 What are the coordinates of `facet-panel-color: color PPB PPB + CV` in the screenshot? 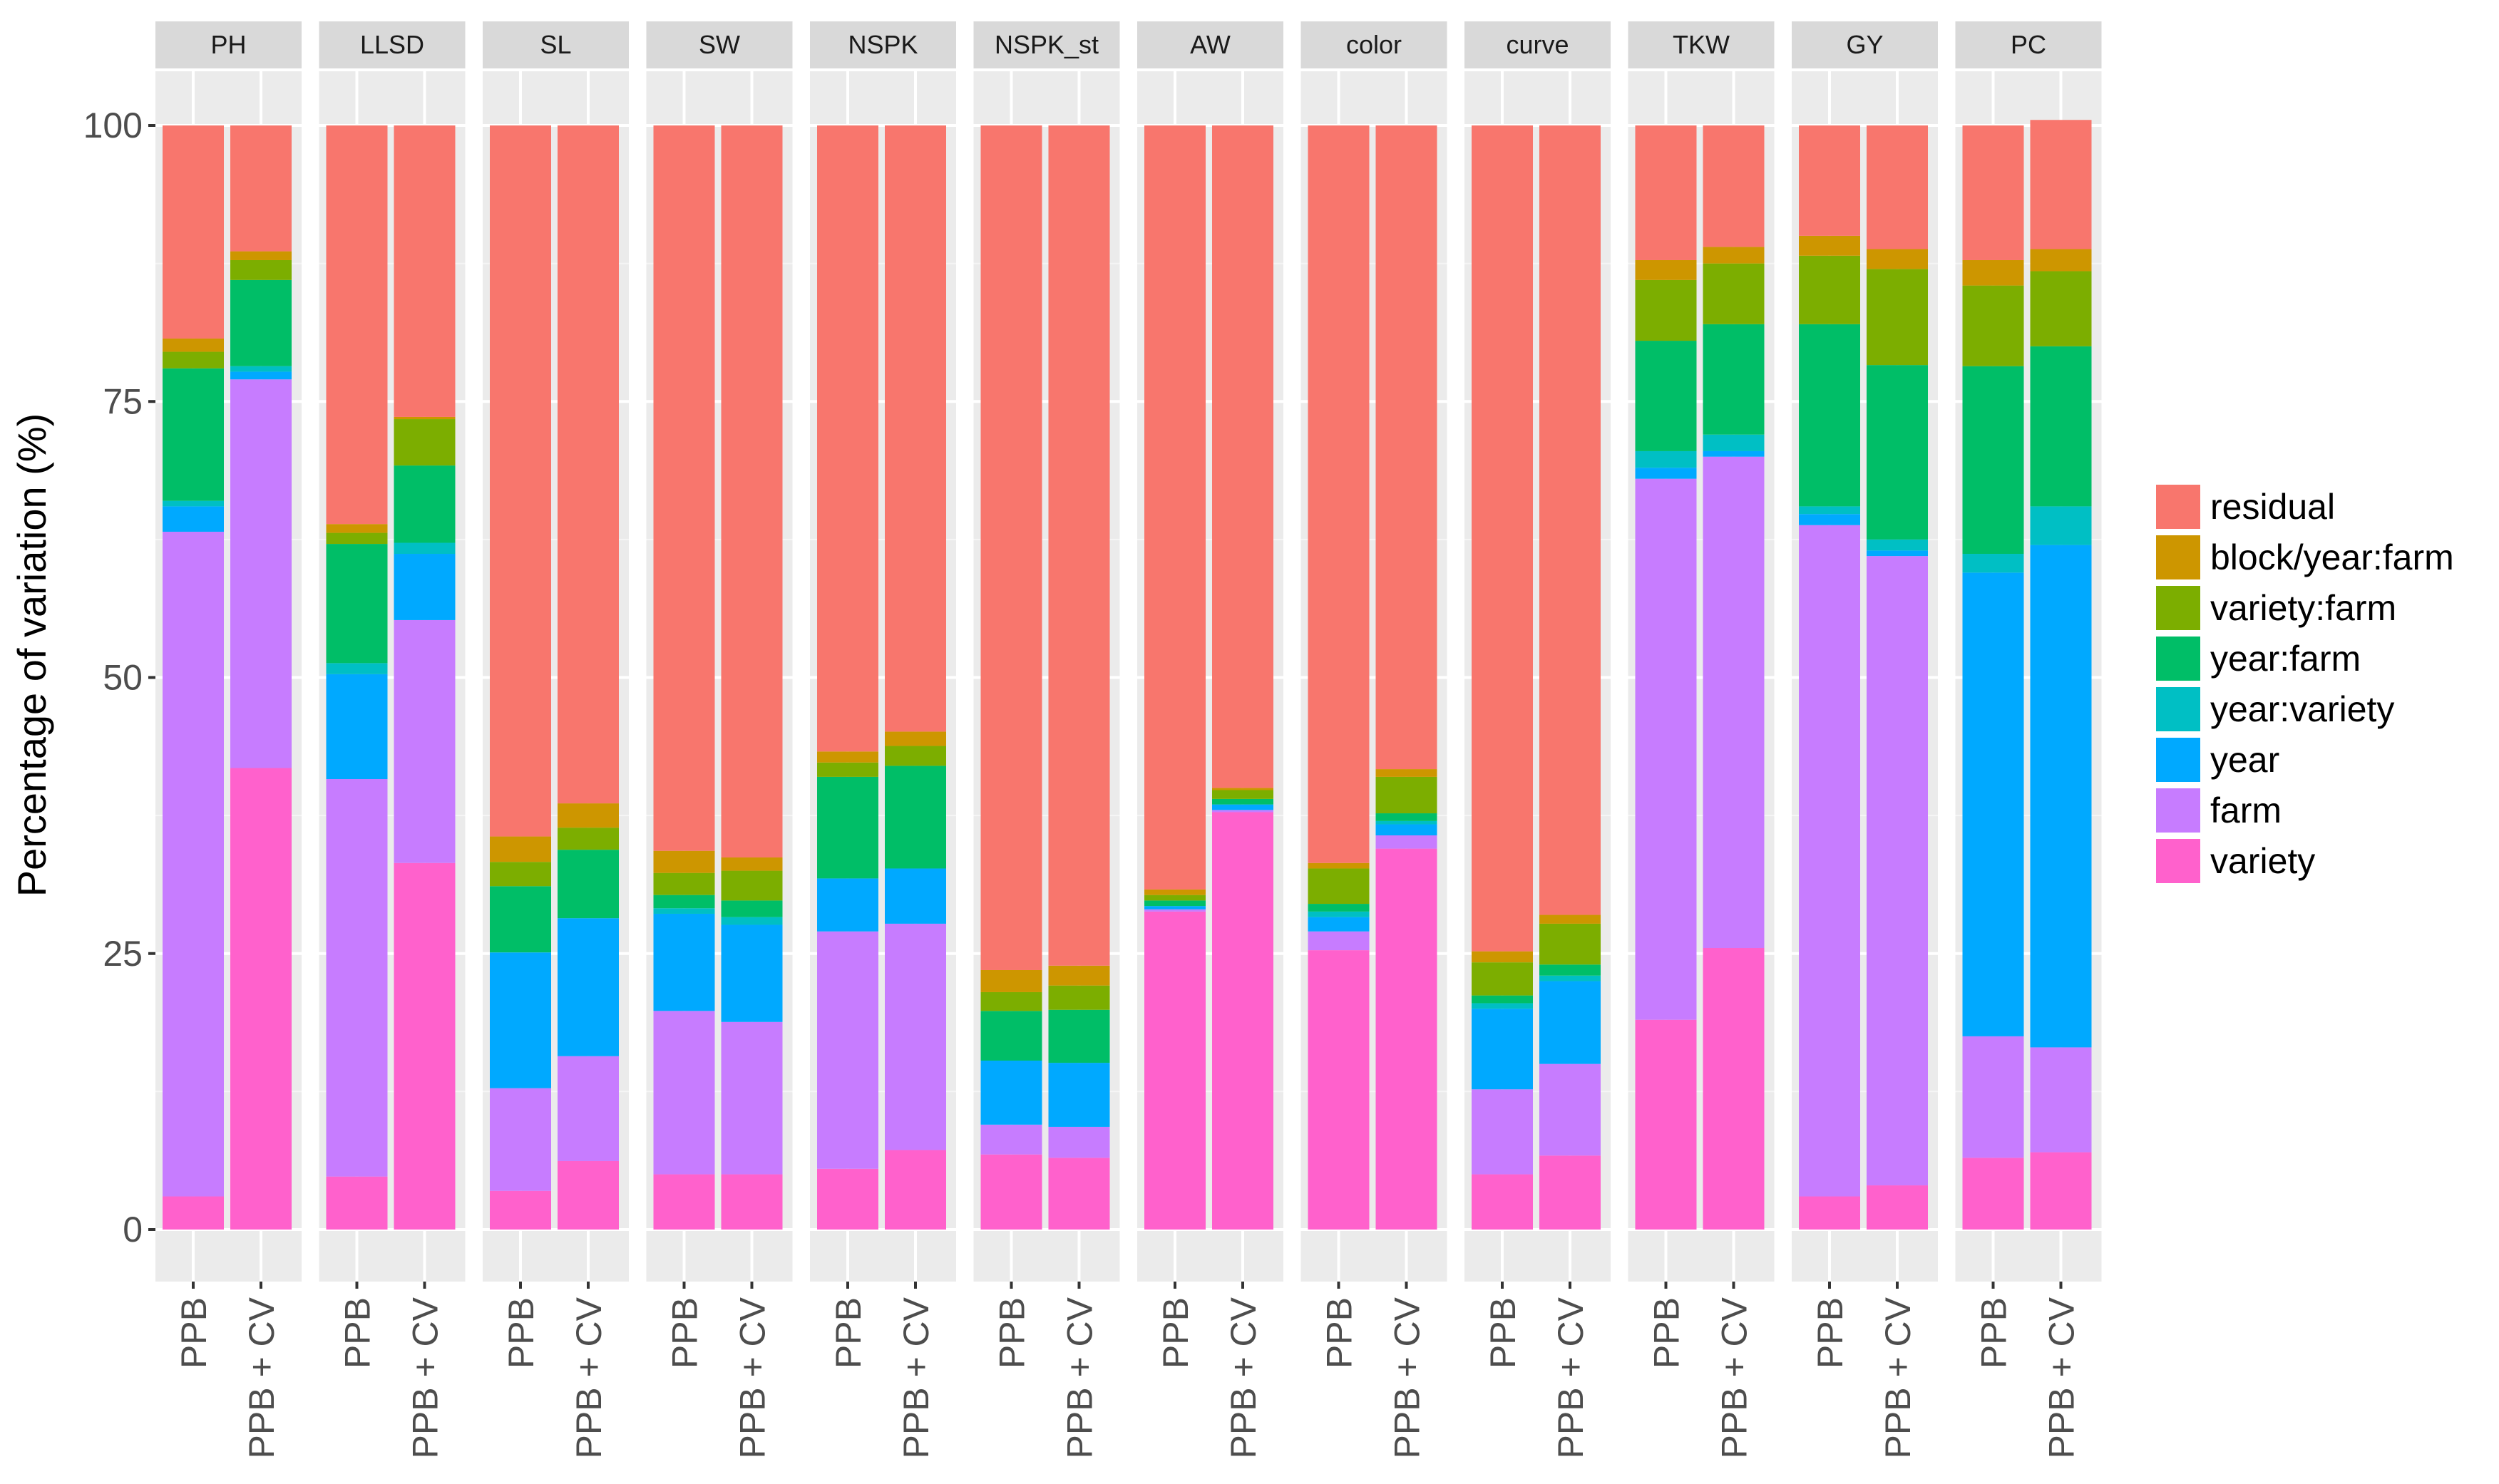 It's located at (1373, 740).